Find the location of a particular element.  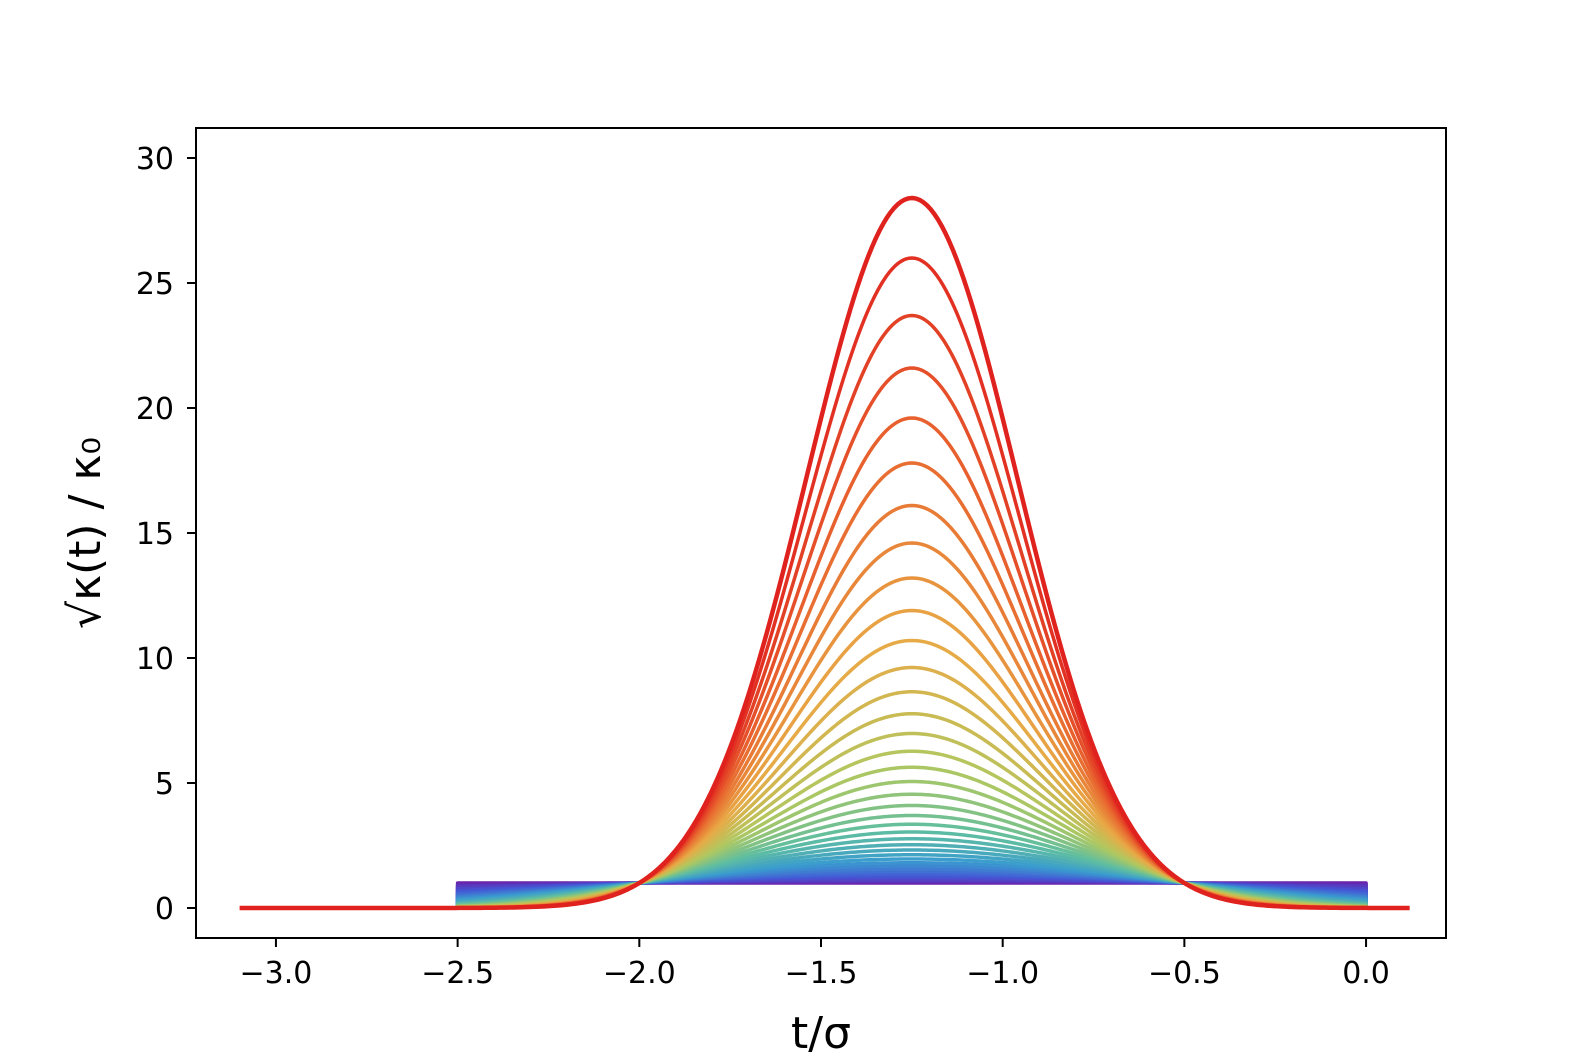

y-axis-ticks: 0 5 10 15 20 25 30 is located at coordinates (166, 534).